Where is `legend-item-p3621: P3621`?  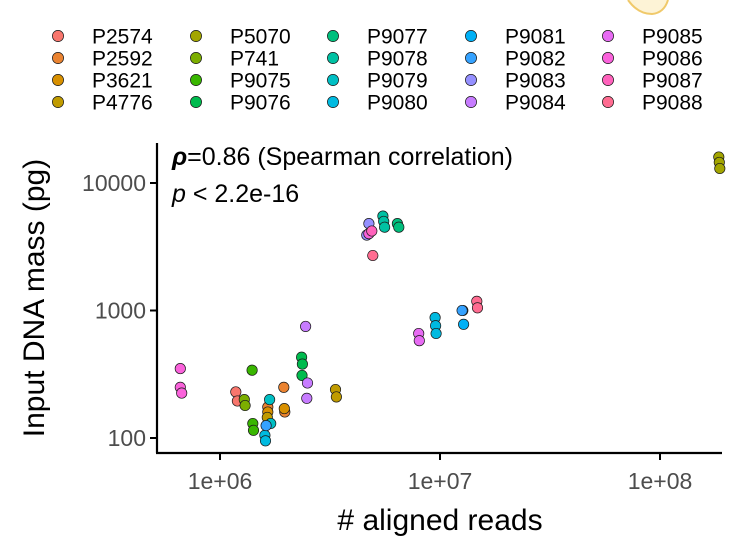 legend-item-p3621: P3621 is located at coordinates (102, 81).